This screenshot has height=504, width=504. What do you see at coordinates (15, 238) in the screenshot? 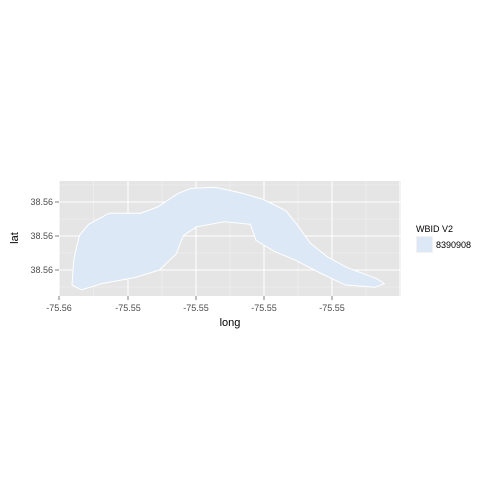
I see `y-axis-title: lat` at bounding box center [15, 238].